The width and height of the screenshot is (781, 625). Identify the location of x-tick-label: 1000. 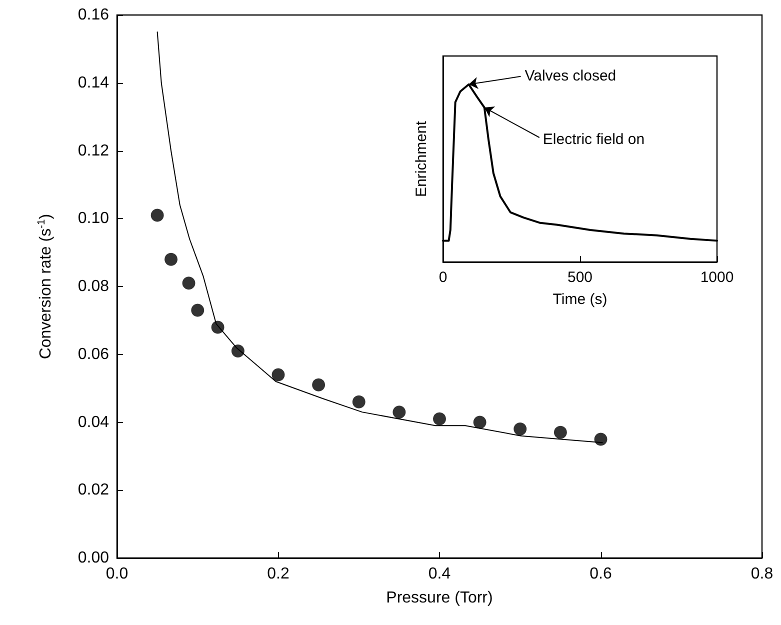
(717, 277).